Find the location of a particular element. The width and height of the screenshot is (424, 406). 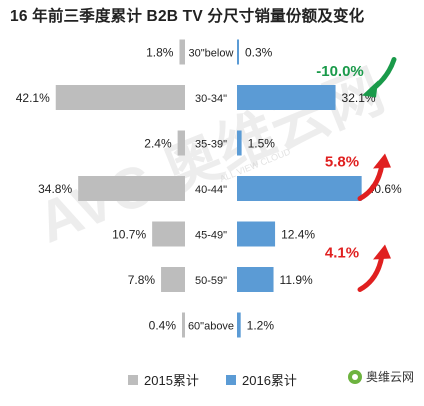

data-label-2016: 0.3% is located at coordinates (259, 53).